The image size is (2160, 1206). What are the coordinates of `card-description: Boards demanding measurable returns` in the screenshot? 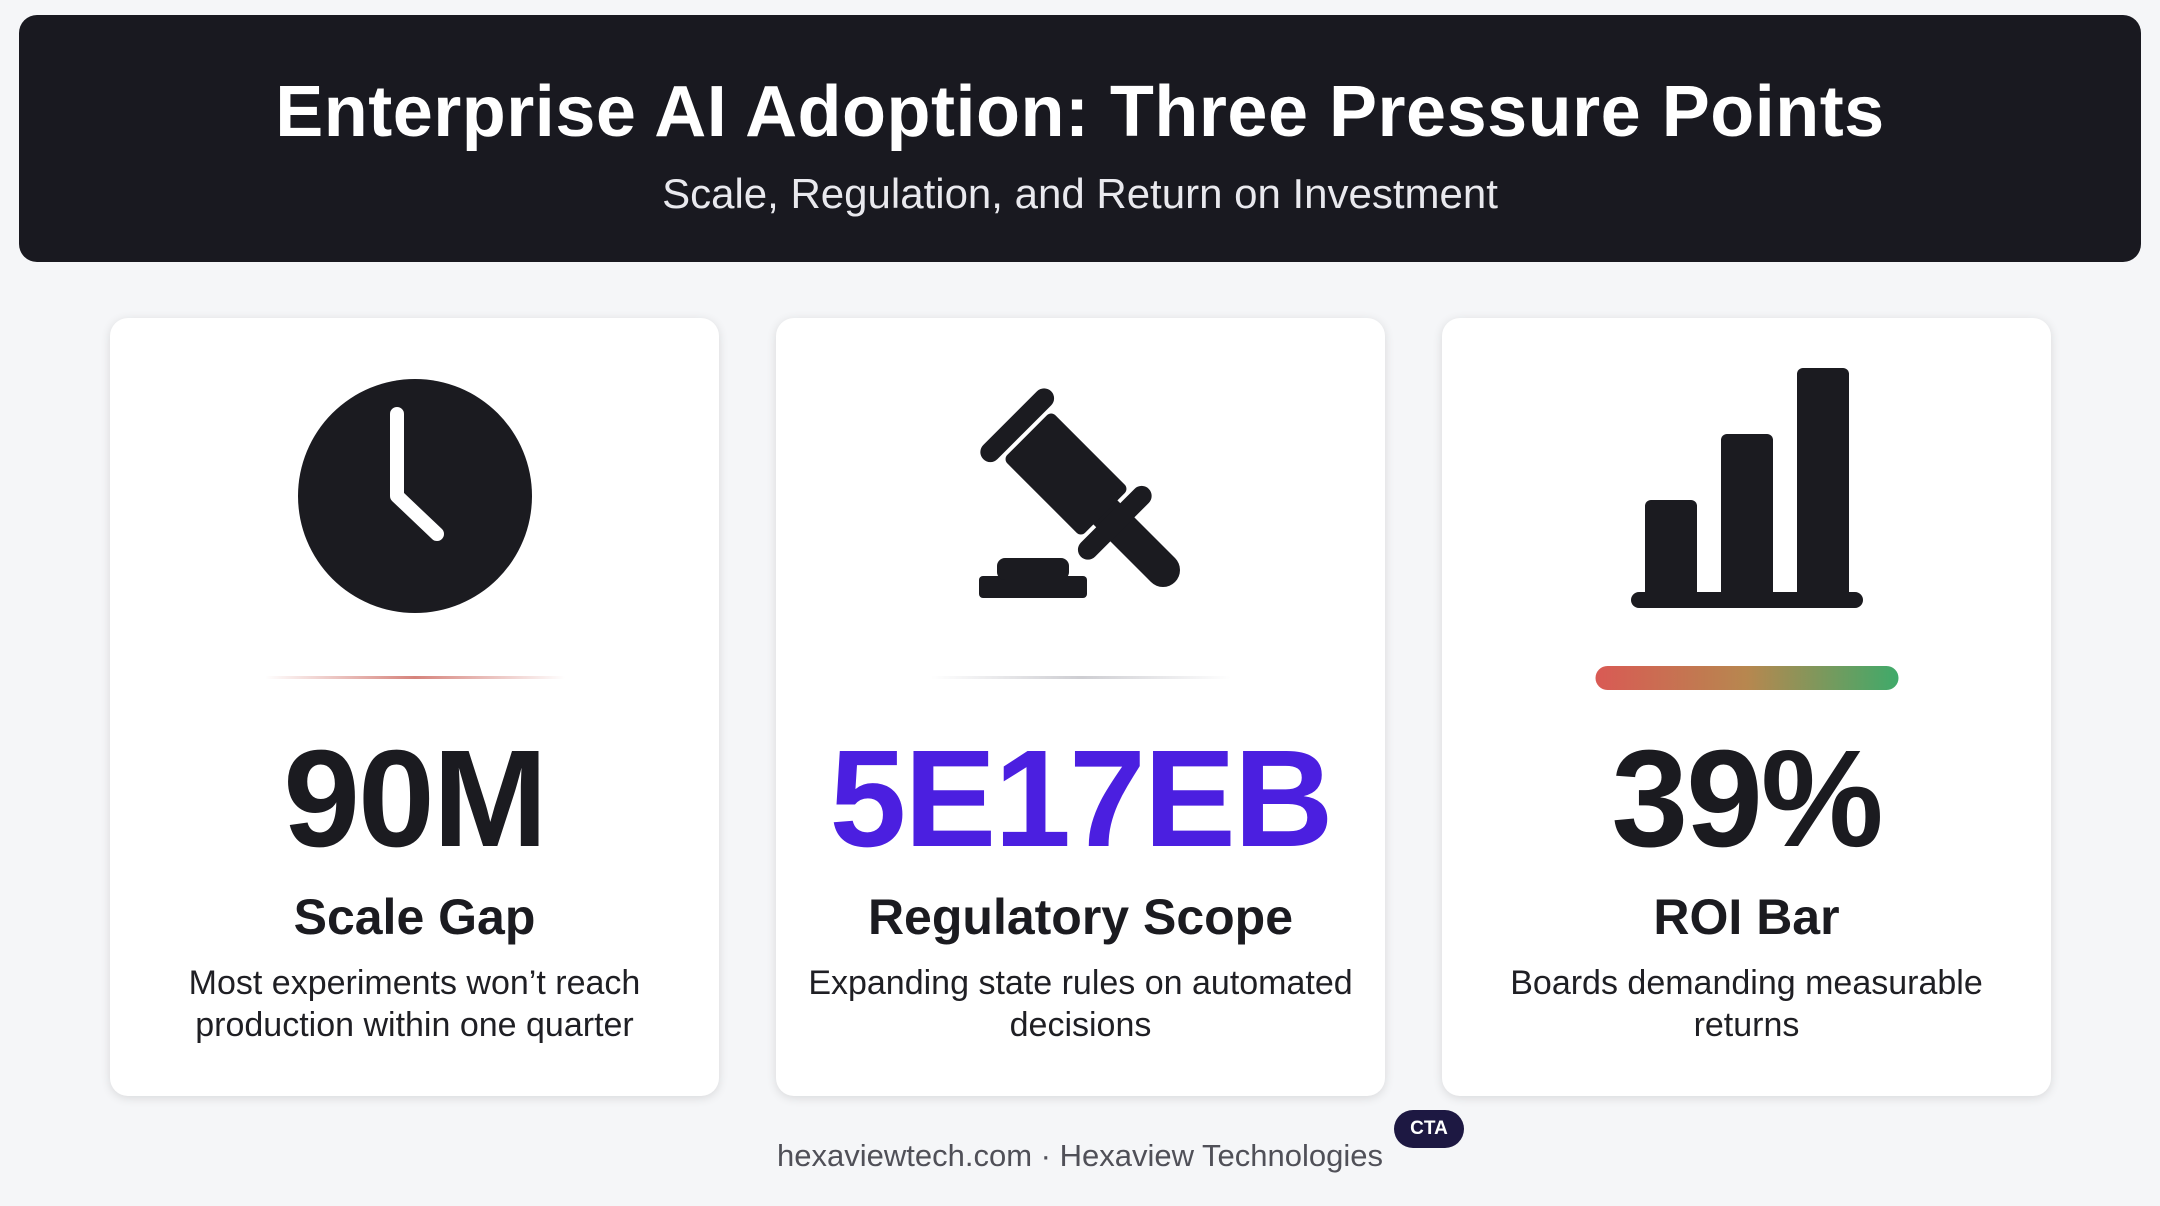 It's located at (1746, 1004).